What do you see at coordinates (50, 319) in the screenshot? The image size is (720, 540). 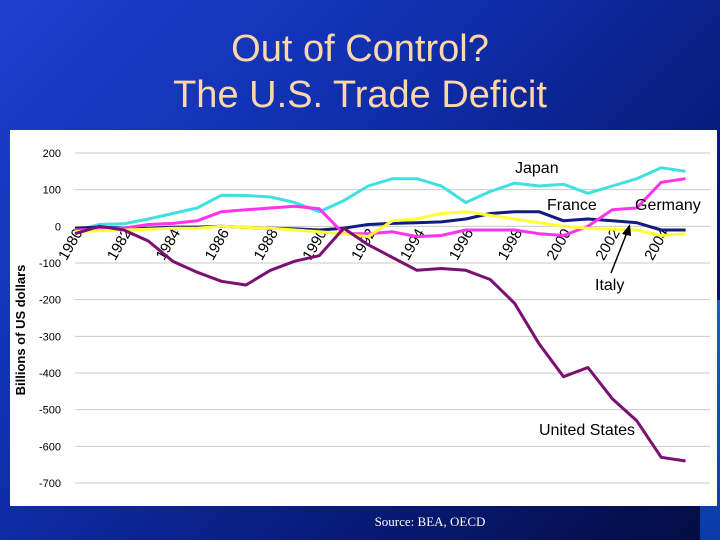 I see `y-tick-labels: 200 100 0 -100 -200 -300 -400 -500 -600 -700` at bounding box center [50, 319].